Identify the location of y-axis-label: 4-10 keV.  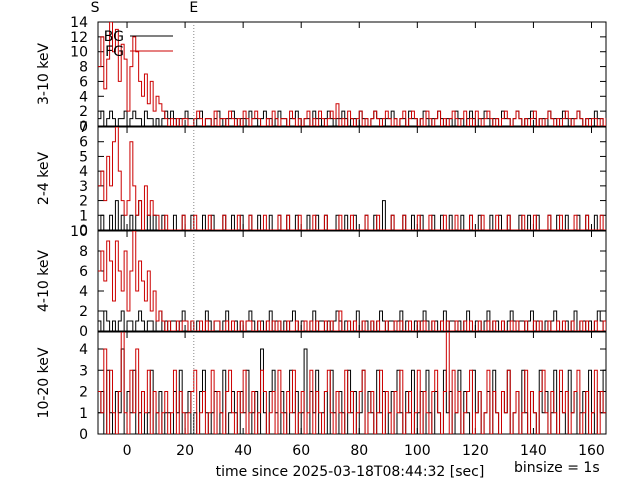
(44, 281).